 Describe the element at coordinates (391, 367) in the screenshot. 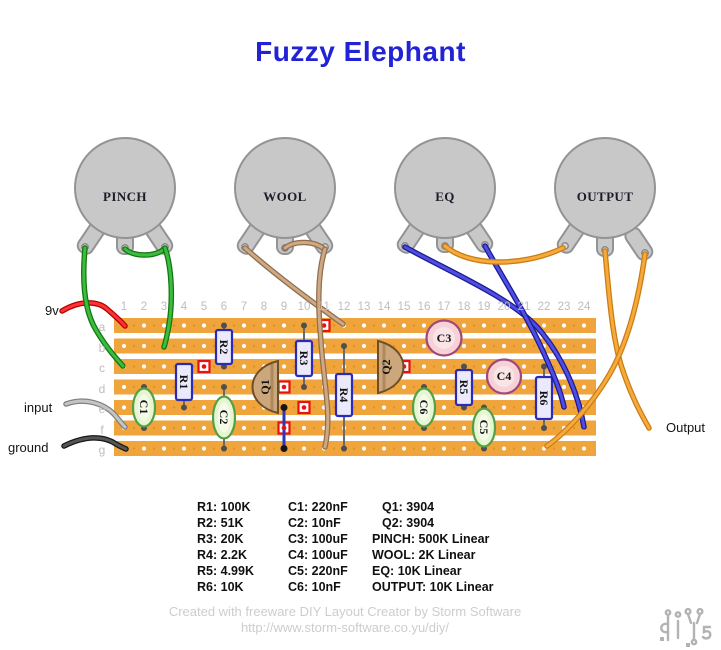

I see `transistor-q2` at that location.